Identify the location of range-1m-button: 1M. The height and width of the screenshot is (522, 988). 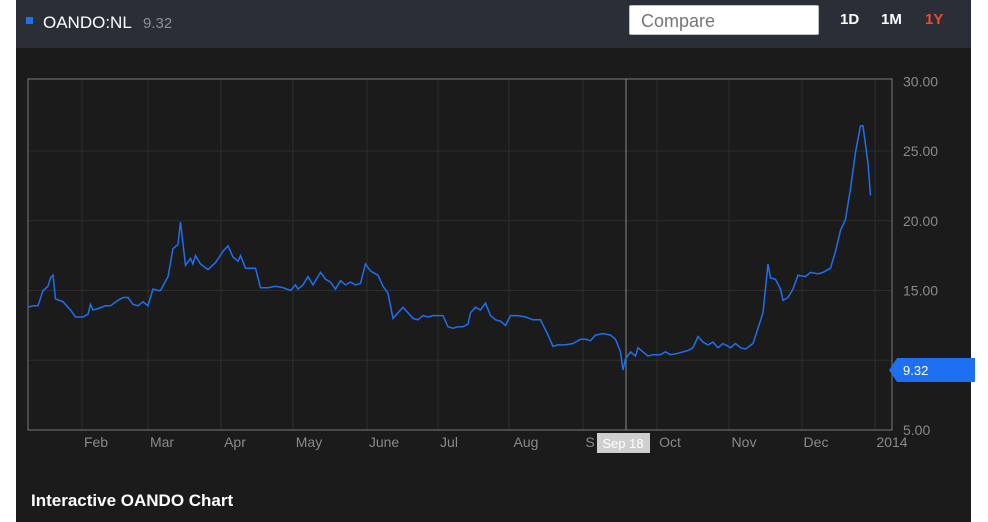
(891, 19).